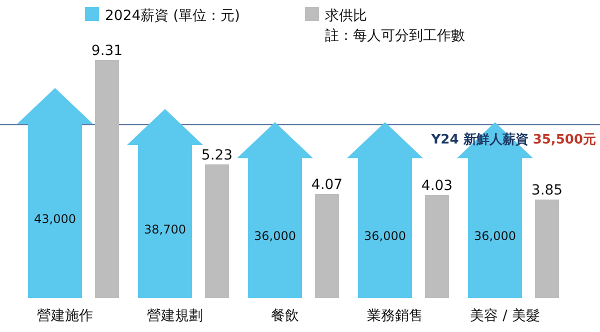 This screenshot has height=332, width=600. Describe the element at coordinates (547, 190) in the screenshot. I see `data-label: 3.85` at that location.